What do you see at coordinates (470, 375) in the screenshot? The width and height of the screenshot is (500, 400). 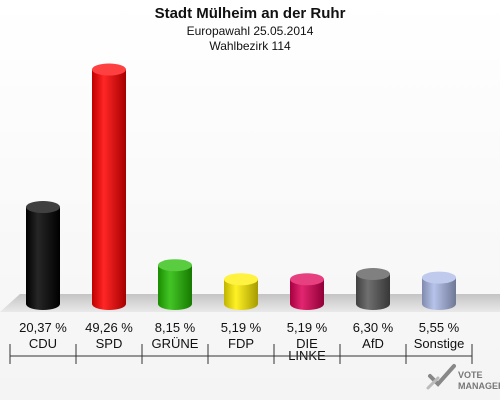 I see `logo-line-1: VOTE` at bounding box center [470, 375].